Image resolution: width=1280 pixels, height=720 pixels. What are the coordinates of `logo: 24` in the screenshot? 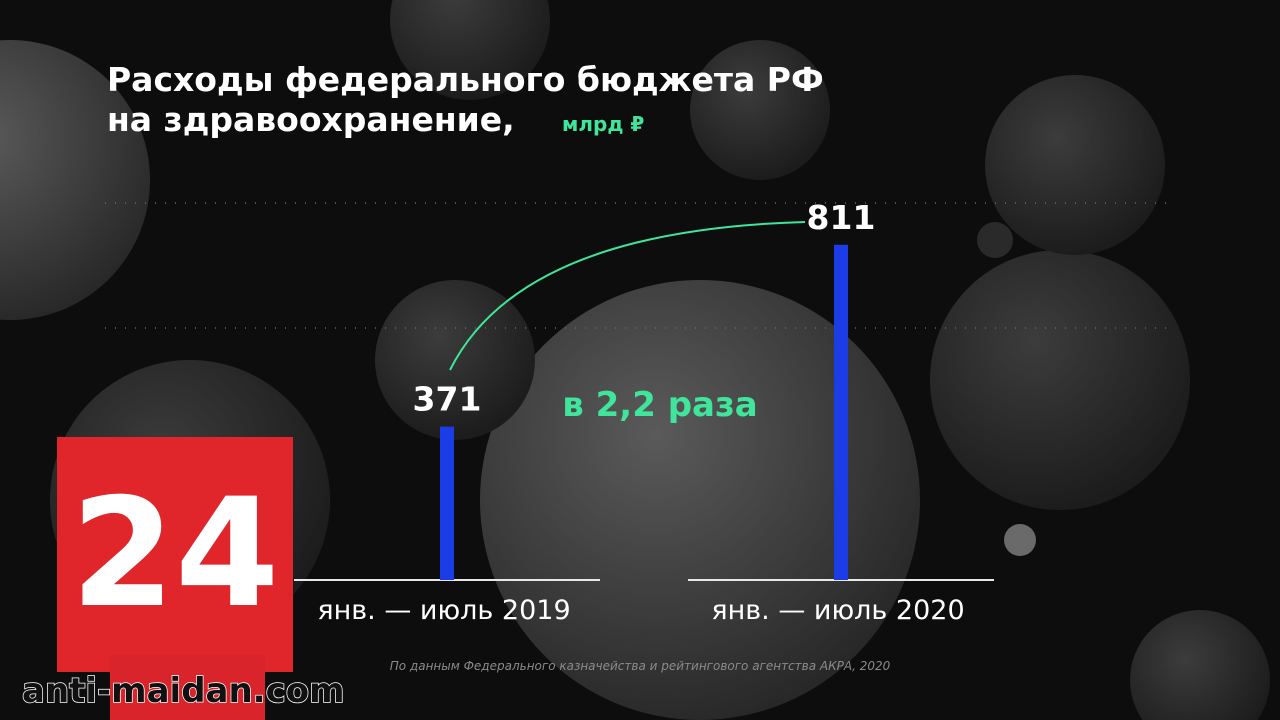 It's located at (175, 554).